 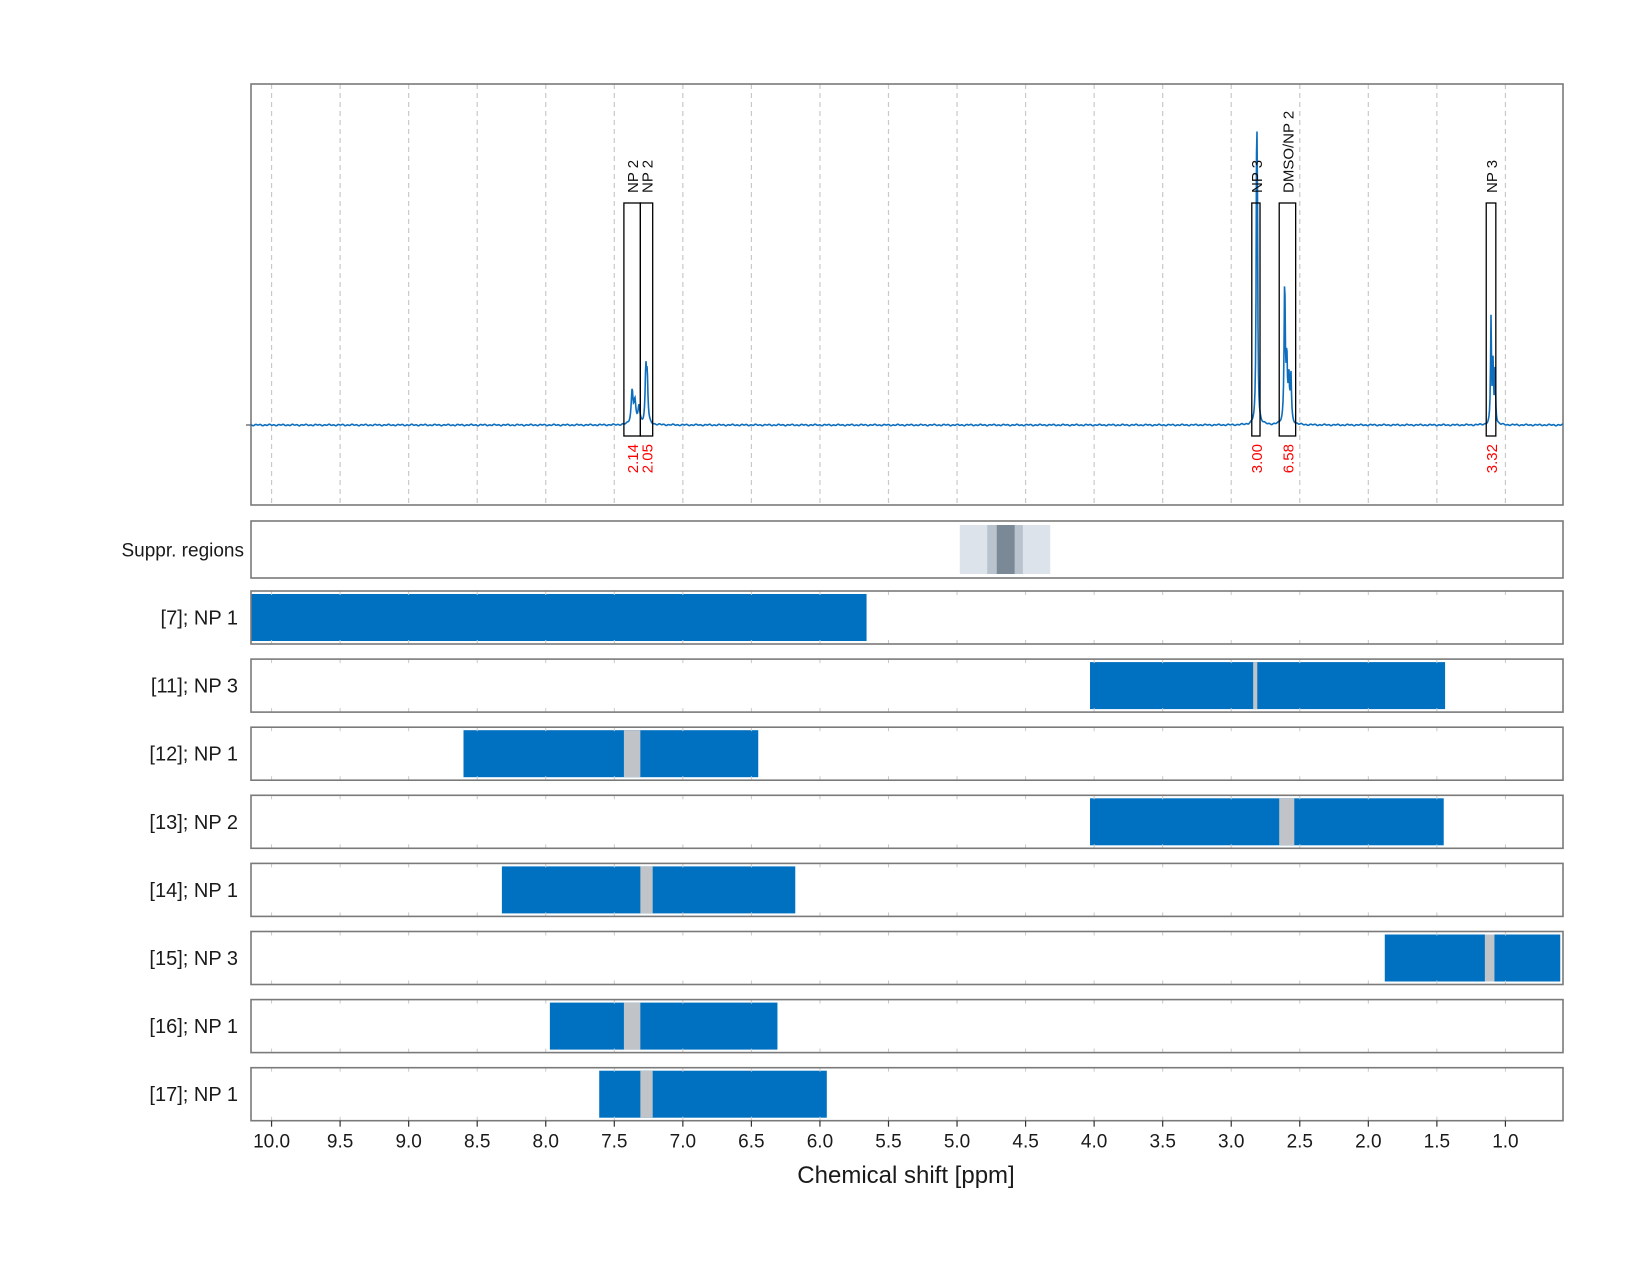 I want to click on row-panel-label: [12]; NP 1, so click(x=193, y=755).